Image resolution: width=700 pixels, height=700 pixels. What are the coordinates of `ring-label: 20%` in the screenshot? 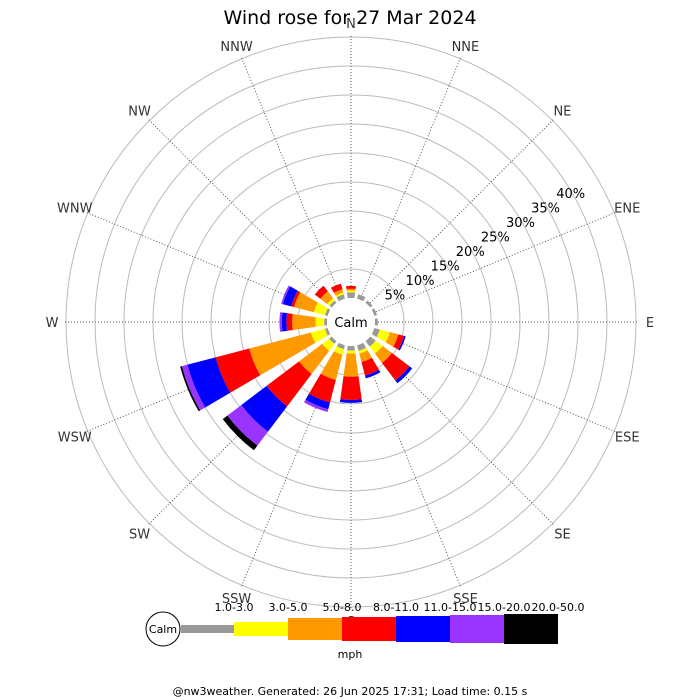 It's located at (470, 252).